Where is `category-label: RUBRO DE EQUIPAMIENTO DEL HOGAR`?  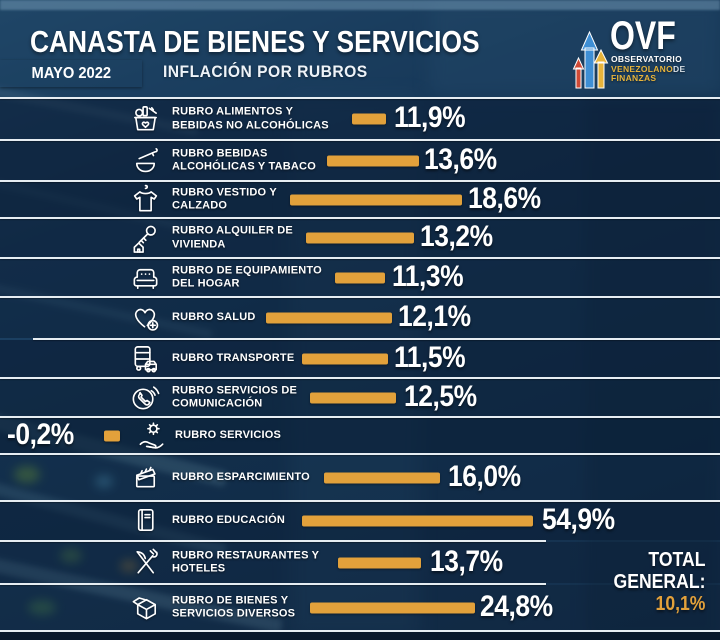 category-label: RUBRO DE EQUIPAMIENTO DEL HOGAR is located at coordinates (247, 278).